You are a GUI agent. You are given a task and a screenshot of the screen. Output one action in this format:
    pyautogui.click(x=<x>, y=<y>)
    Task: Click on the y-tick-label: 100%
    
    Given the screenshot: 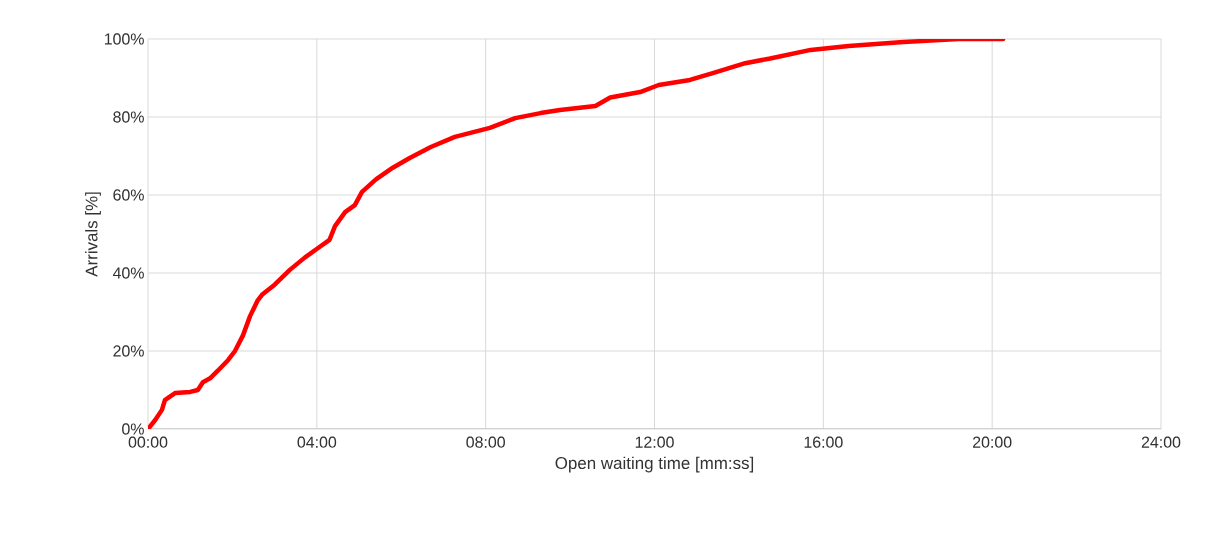 What is the action you would take?
    pyautogui.click(x=124, y=39)
    